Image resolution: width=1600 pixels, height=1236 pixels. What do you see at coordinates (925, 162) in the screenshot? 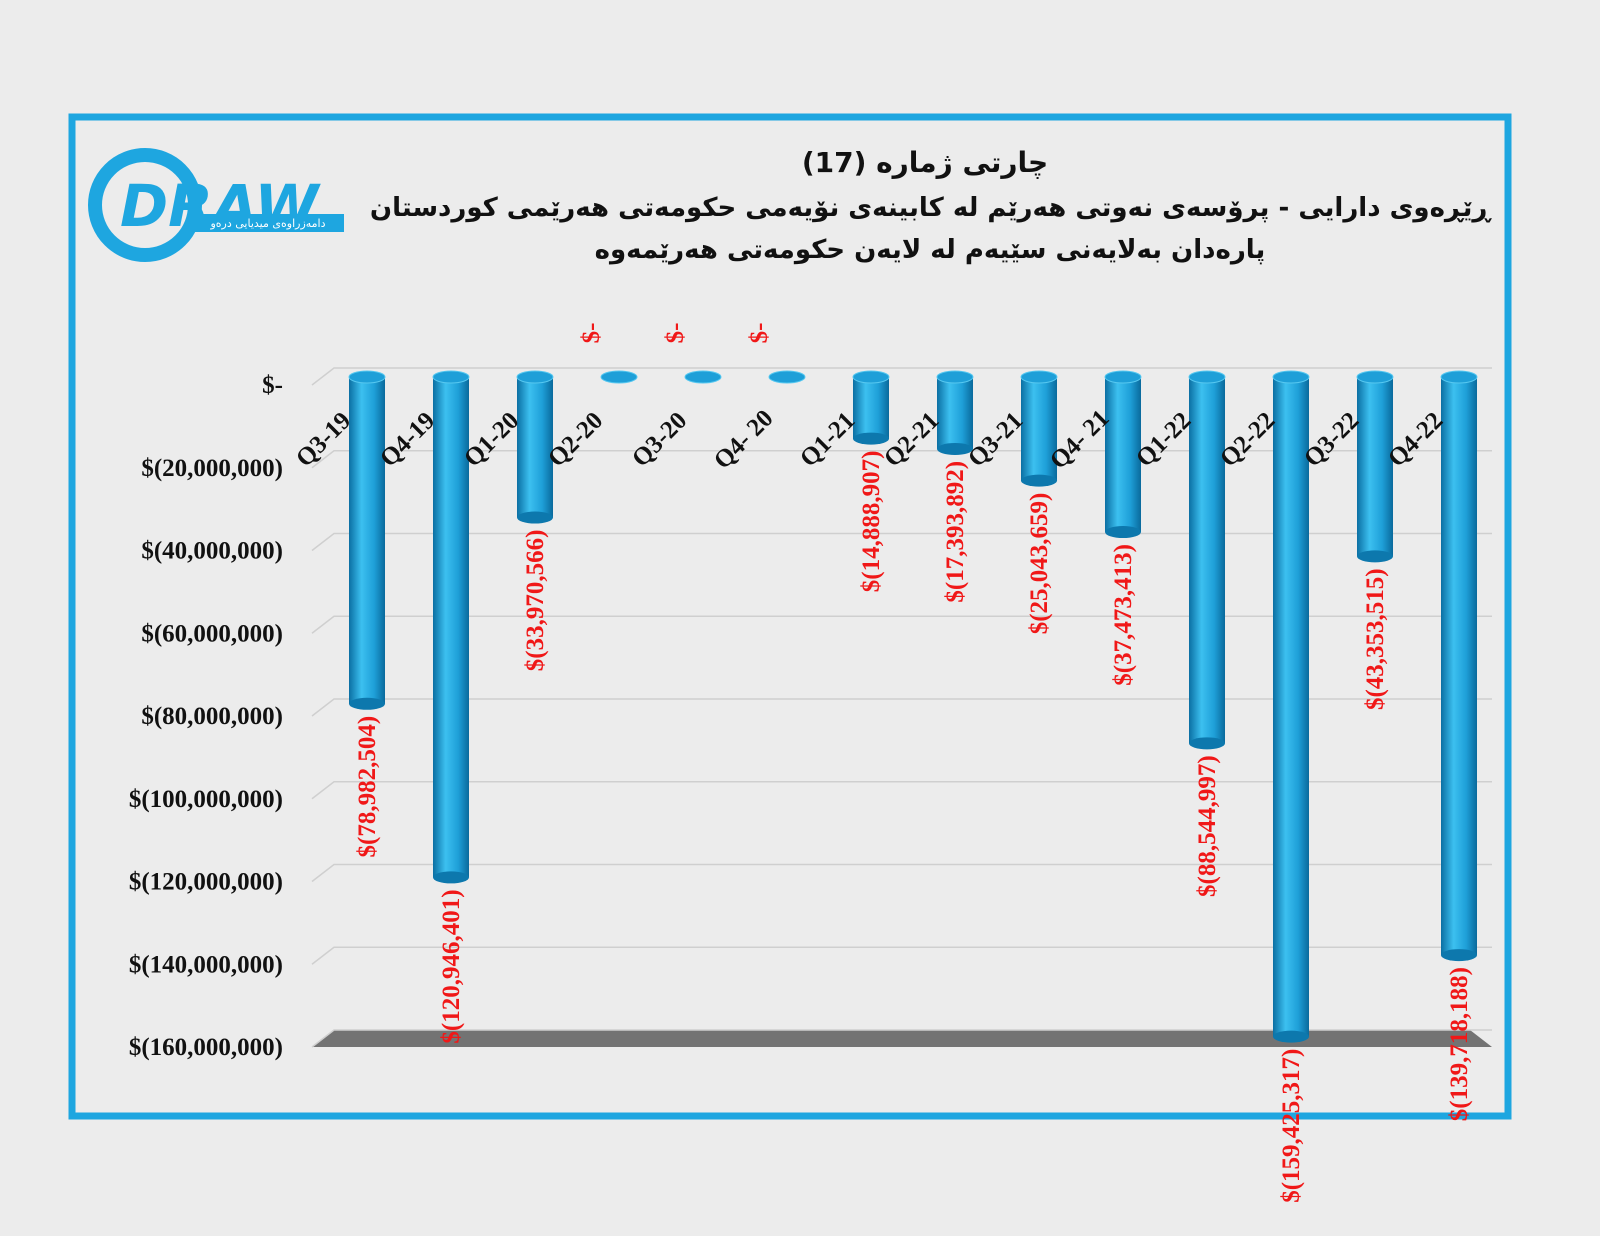
I see `chart-title: چارتی ژمارە (17)` at bounding box center [925, 162].